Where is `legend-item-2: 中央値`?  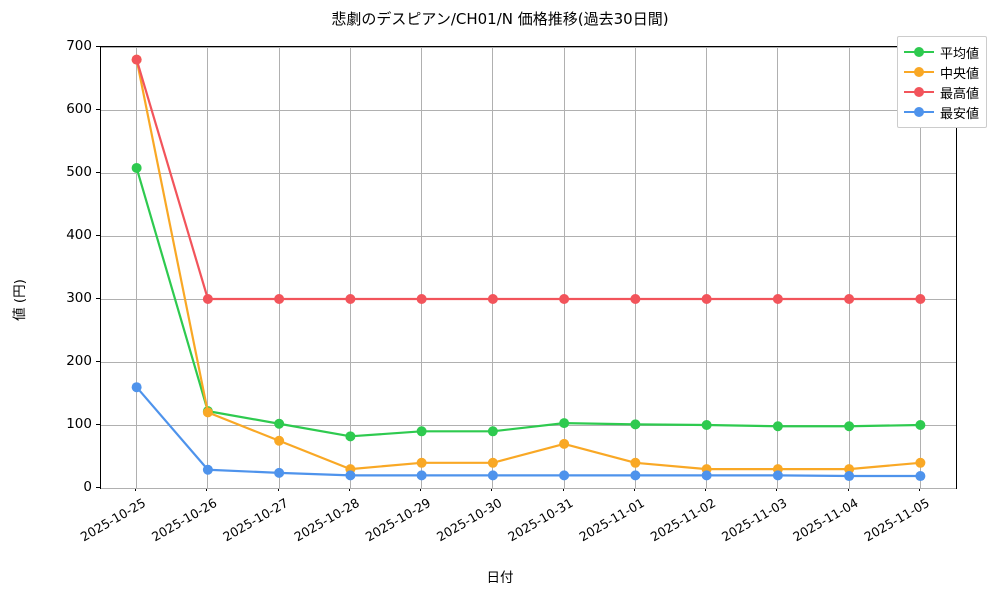
legend-item-2: 中央値 is located at coordinates (941, 72).